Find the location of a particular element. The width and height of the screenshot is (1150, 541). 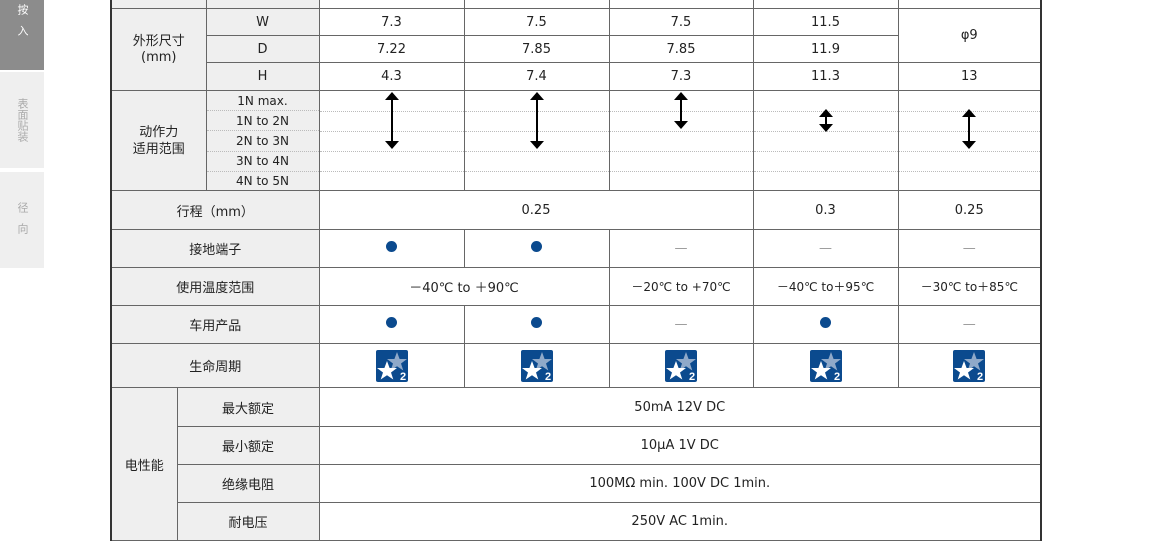

tab-surface-mount: 表面贴装 is located at coordinates (22, 120).